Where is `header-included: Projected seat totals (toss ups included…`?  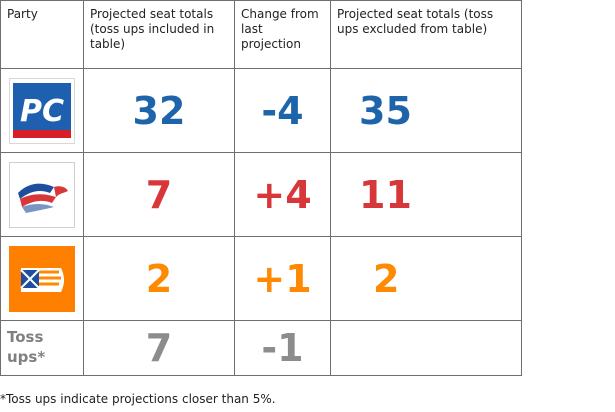 header-included: Projected seat totals (toss ups included… is located at coordinates (159, 34).